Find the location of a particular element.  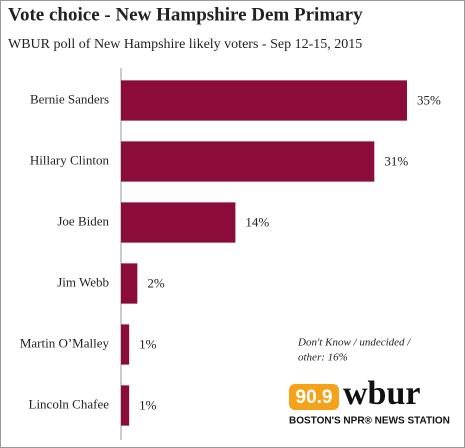

value-label: 31% is located at coordinates (396, 160).